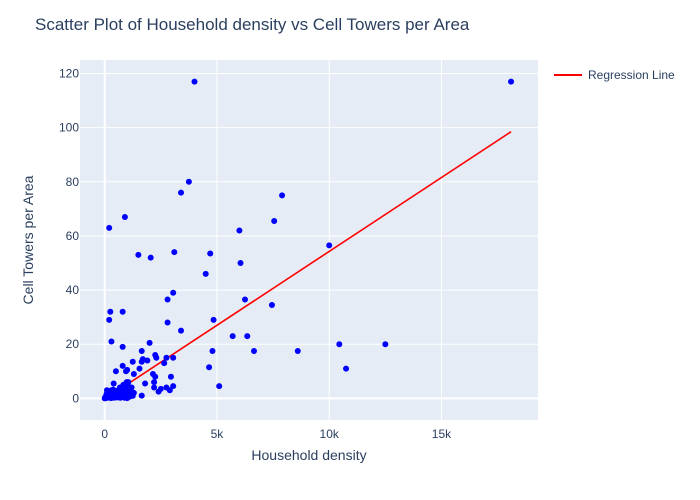 The height and width of the screenshot is (500, 700). Describe the element at coordinates (69, 74) in the screenshot. I see `y-tick-label: 120` at that location.